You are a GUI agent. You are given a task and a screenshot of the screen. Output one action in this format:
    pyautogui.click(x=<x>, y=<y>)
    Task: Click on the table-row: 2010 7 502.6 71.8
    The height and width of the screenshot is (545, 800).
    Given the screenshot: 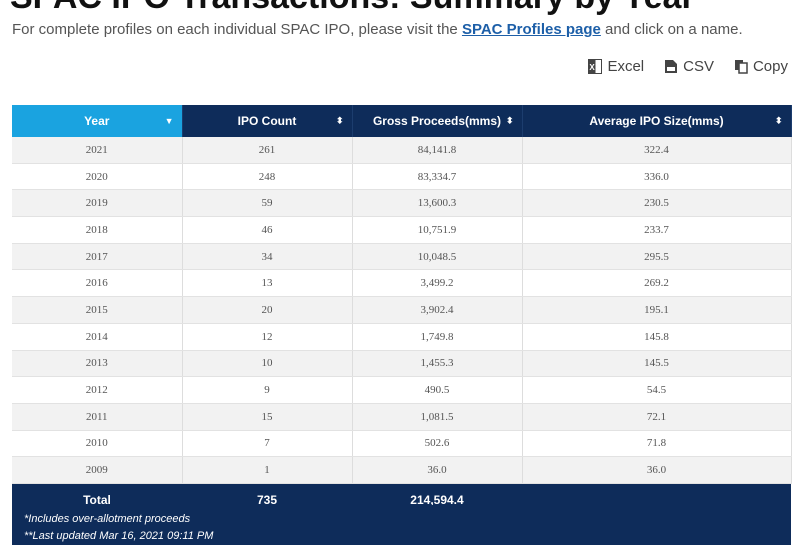 What is the action you would take?
    pyautogui.click(x=402, y=444)
    